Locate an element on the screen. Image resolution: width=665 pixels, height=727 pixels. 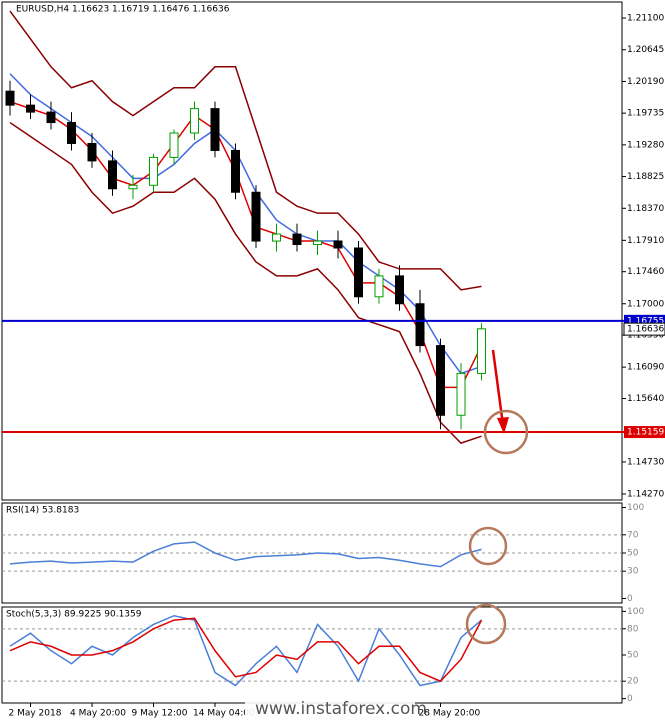
arrow-head is located at coordinates (503, 425).